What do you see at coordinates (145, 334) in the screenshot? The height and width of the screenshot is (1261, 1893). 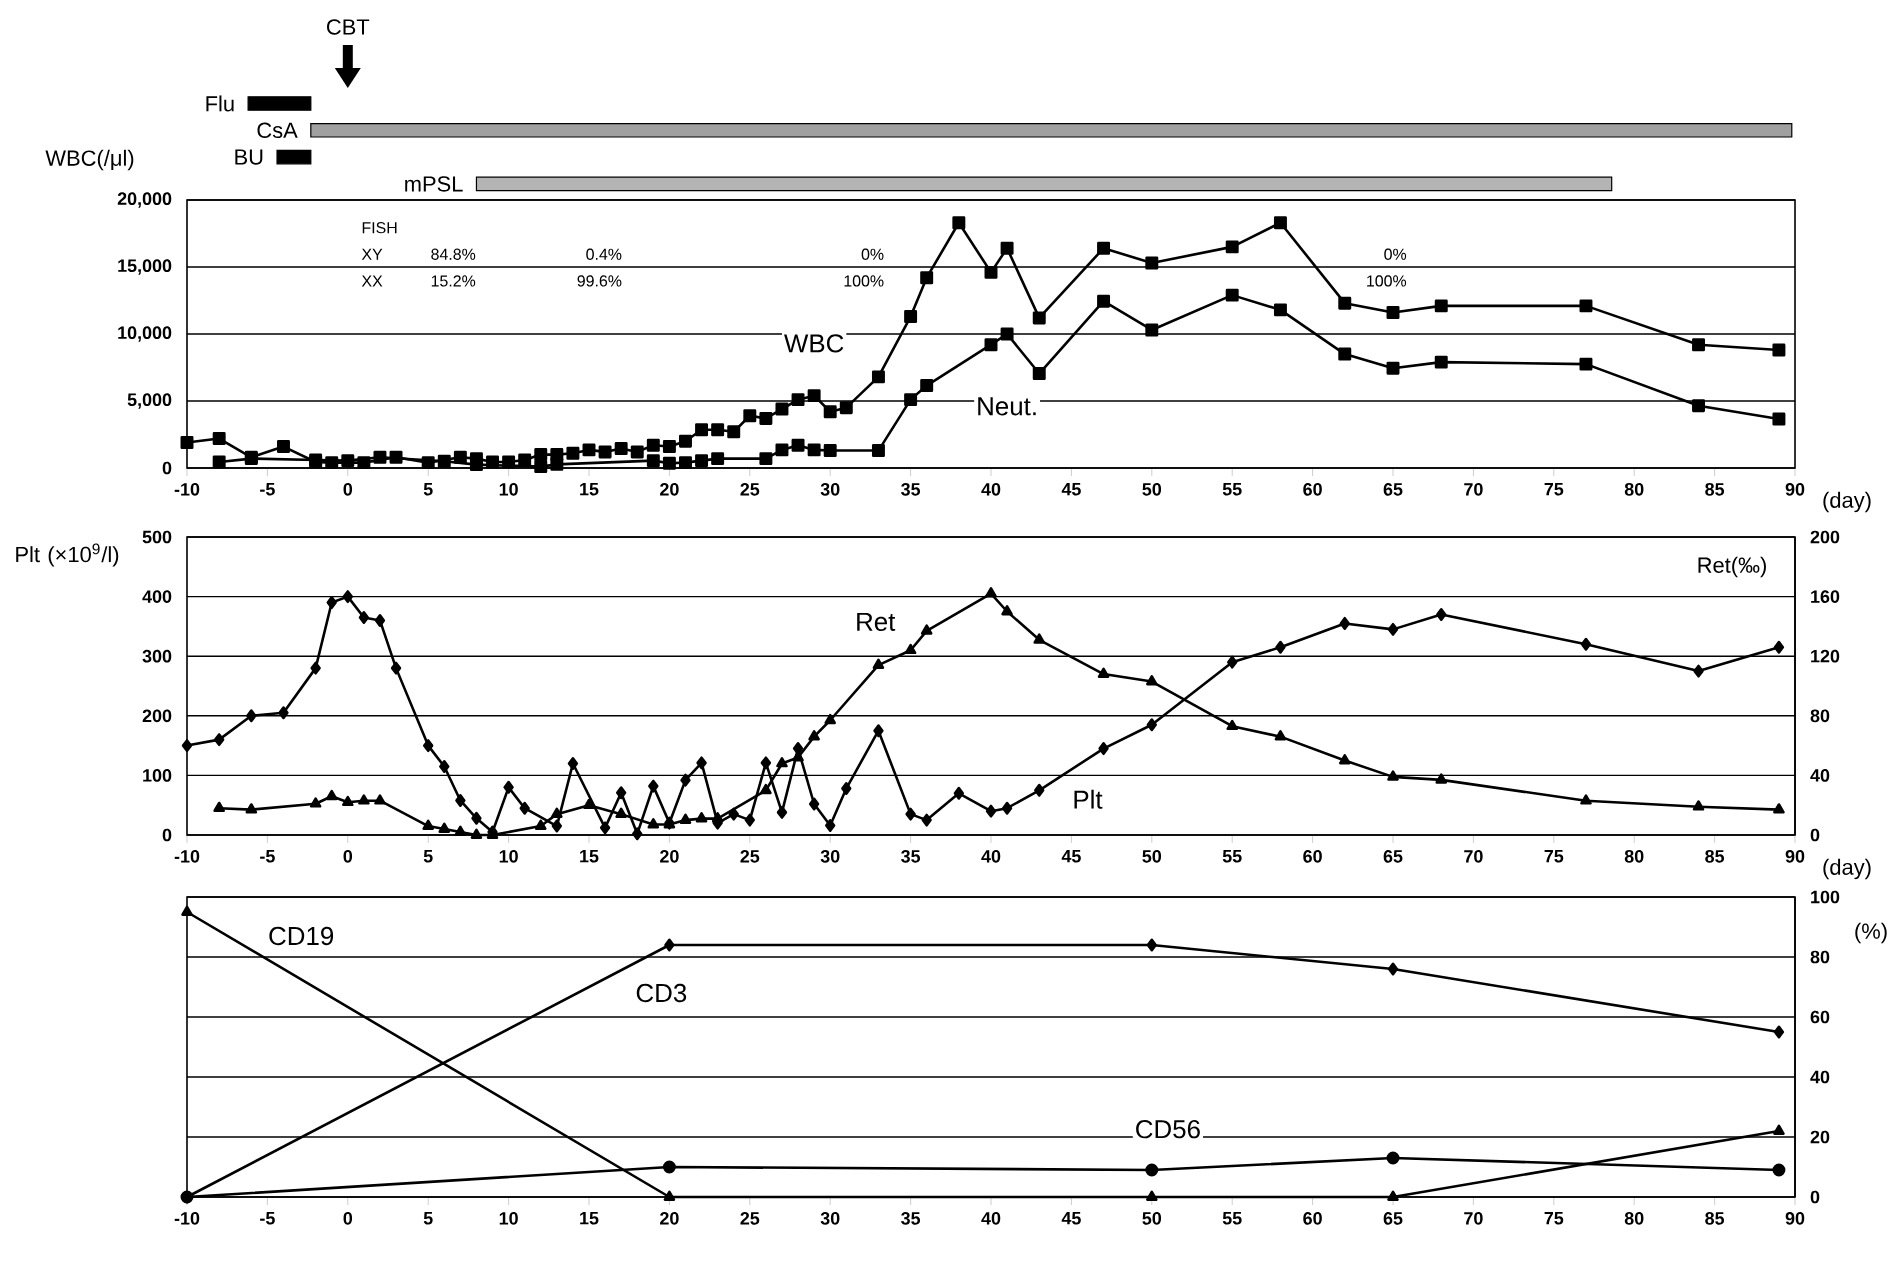 I see `y-tick-label: 10,000` at bounding box center [145, 334].